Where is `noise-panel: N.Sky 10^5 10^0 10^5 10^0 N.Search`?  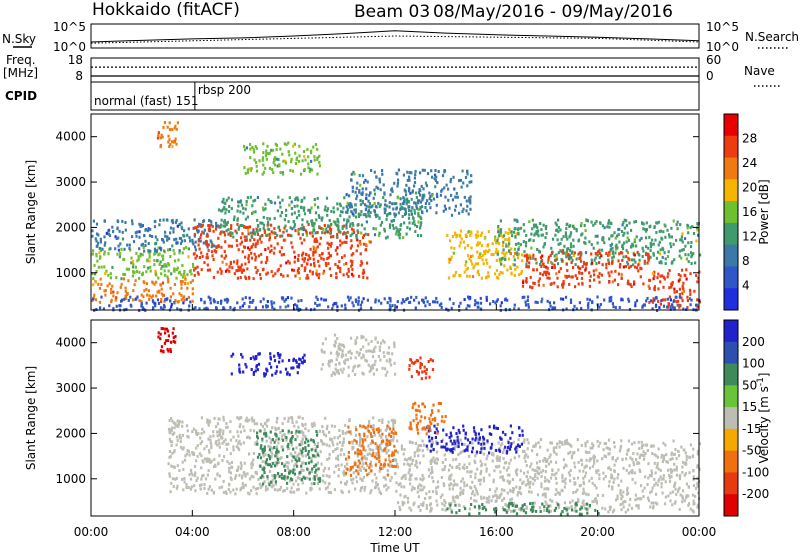
noise-panel: N.Sky 10^5 10^0 10^5 10^0 N.Search is located at coordinates (400, 37).